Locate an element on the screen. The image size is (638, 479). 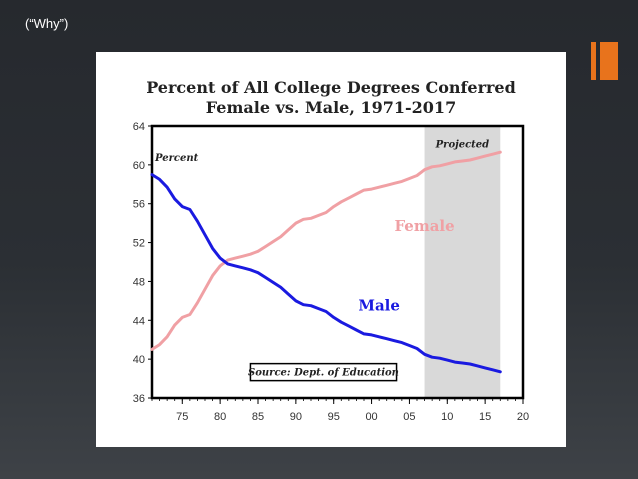
unit-annotation: Percent is located at coordinates (176, 158).